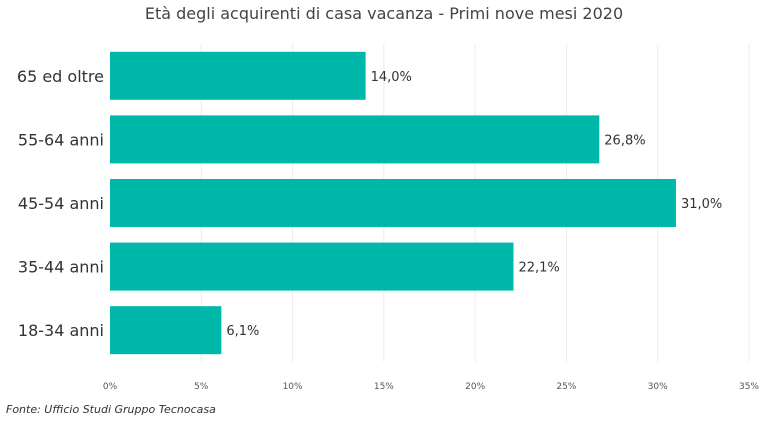  I want to click on x-tick-label: 10%, so click(293, 387).